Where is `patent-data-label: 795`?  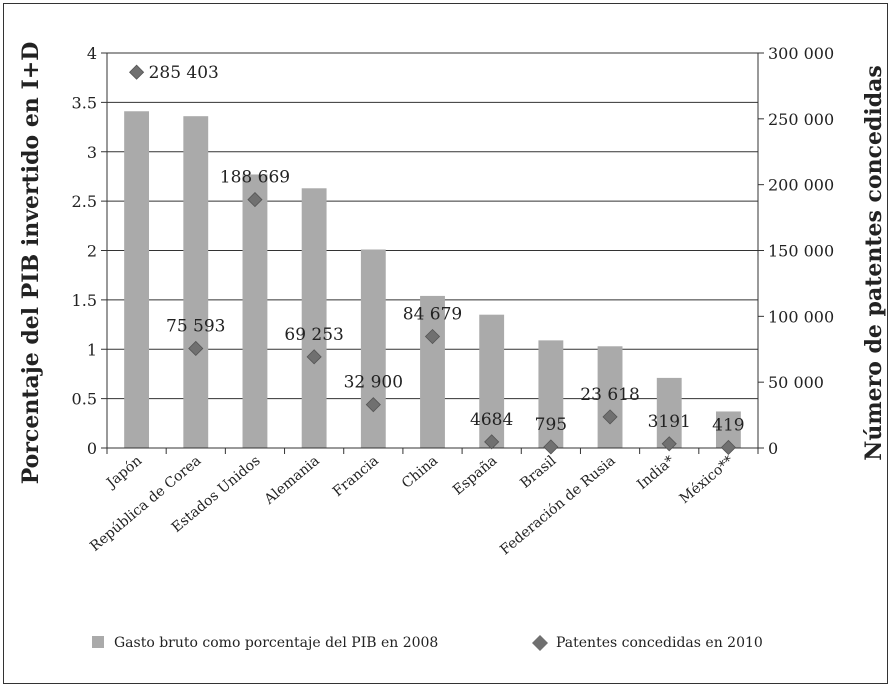
patent-data-label: 795 is located at coordinates (551, 425).